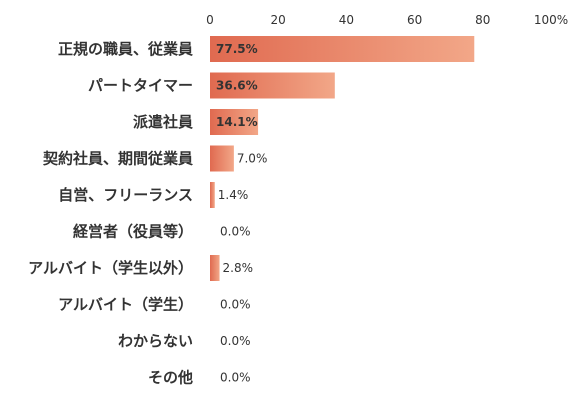 The height and width of the screenshot is (400, 571). I want to click on x-tick-label: 20, so click(278, 20).